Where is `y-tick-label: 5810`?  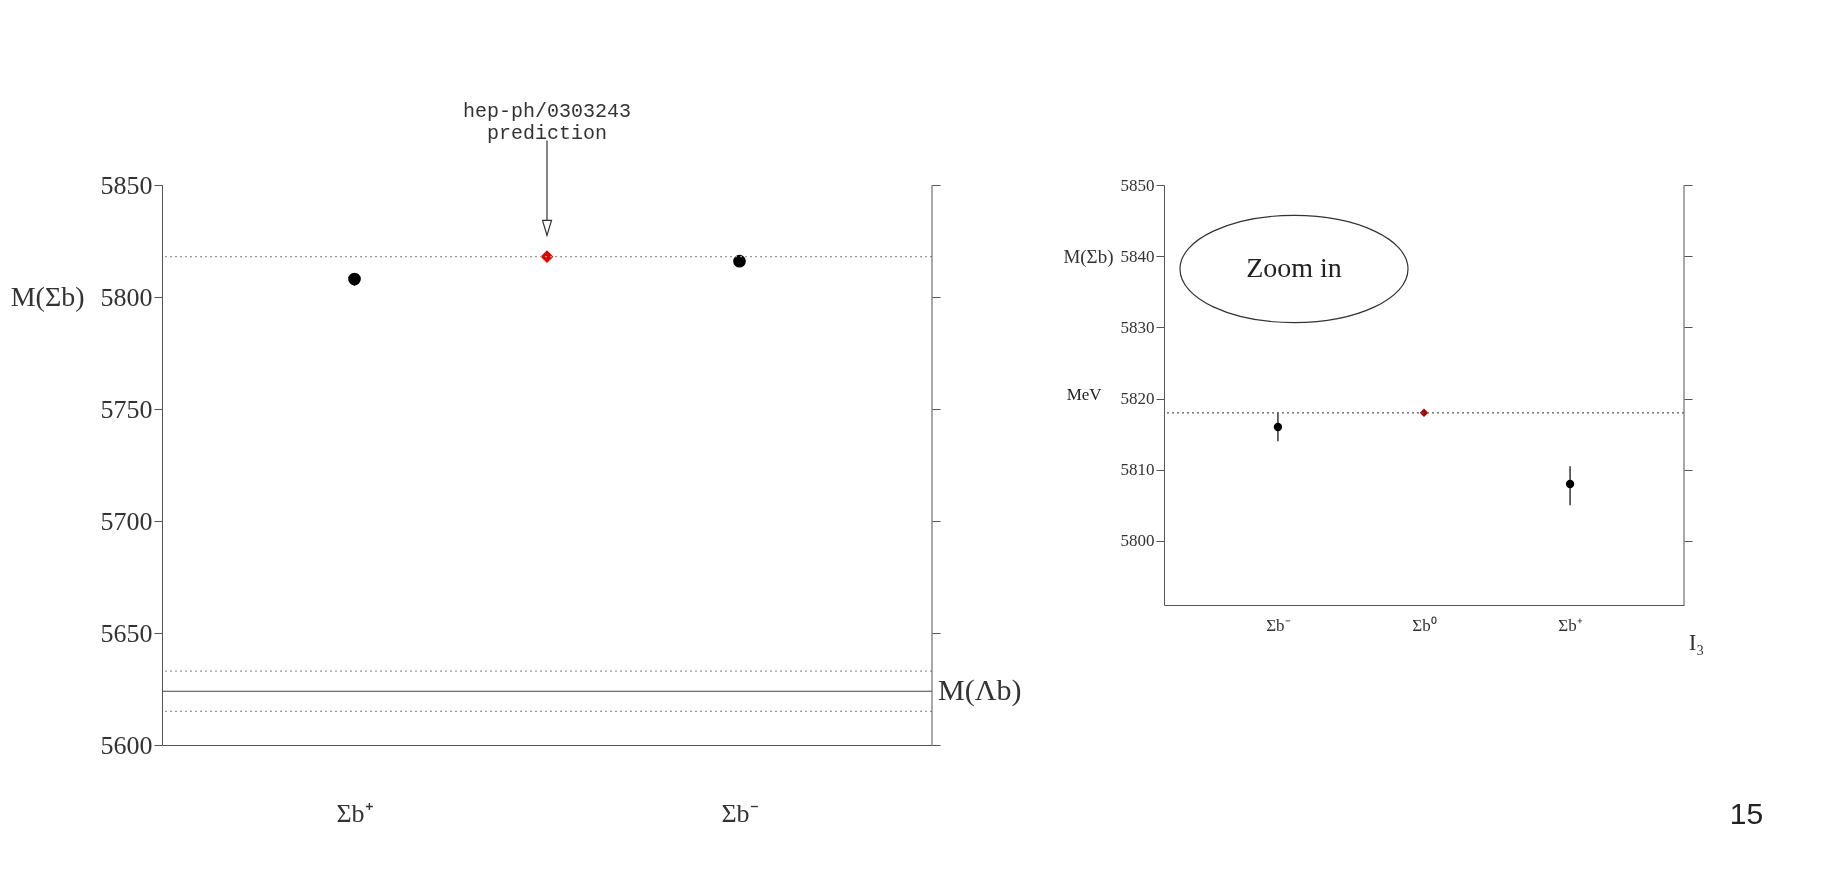 y-tick-label: 5810 is located at coordinates (1137, 470).